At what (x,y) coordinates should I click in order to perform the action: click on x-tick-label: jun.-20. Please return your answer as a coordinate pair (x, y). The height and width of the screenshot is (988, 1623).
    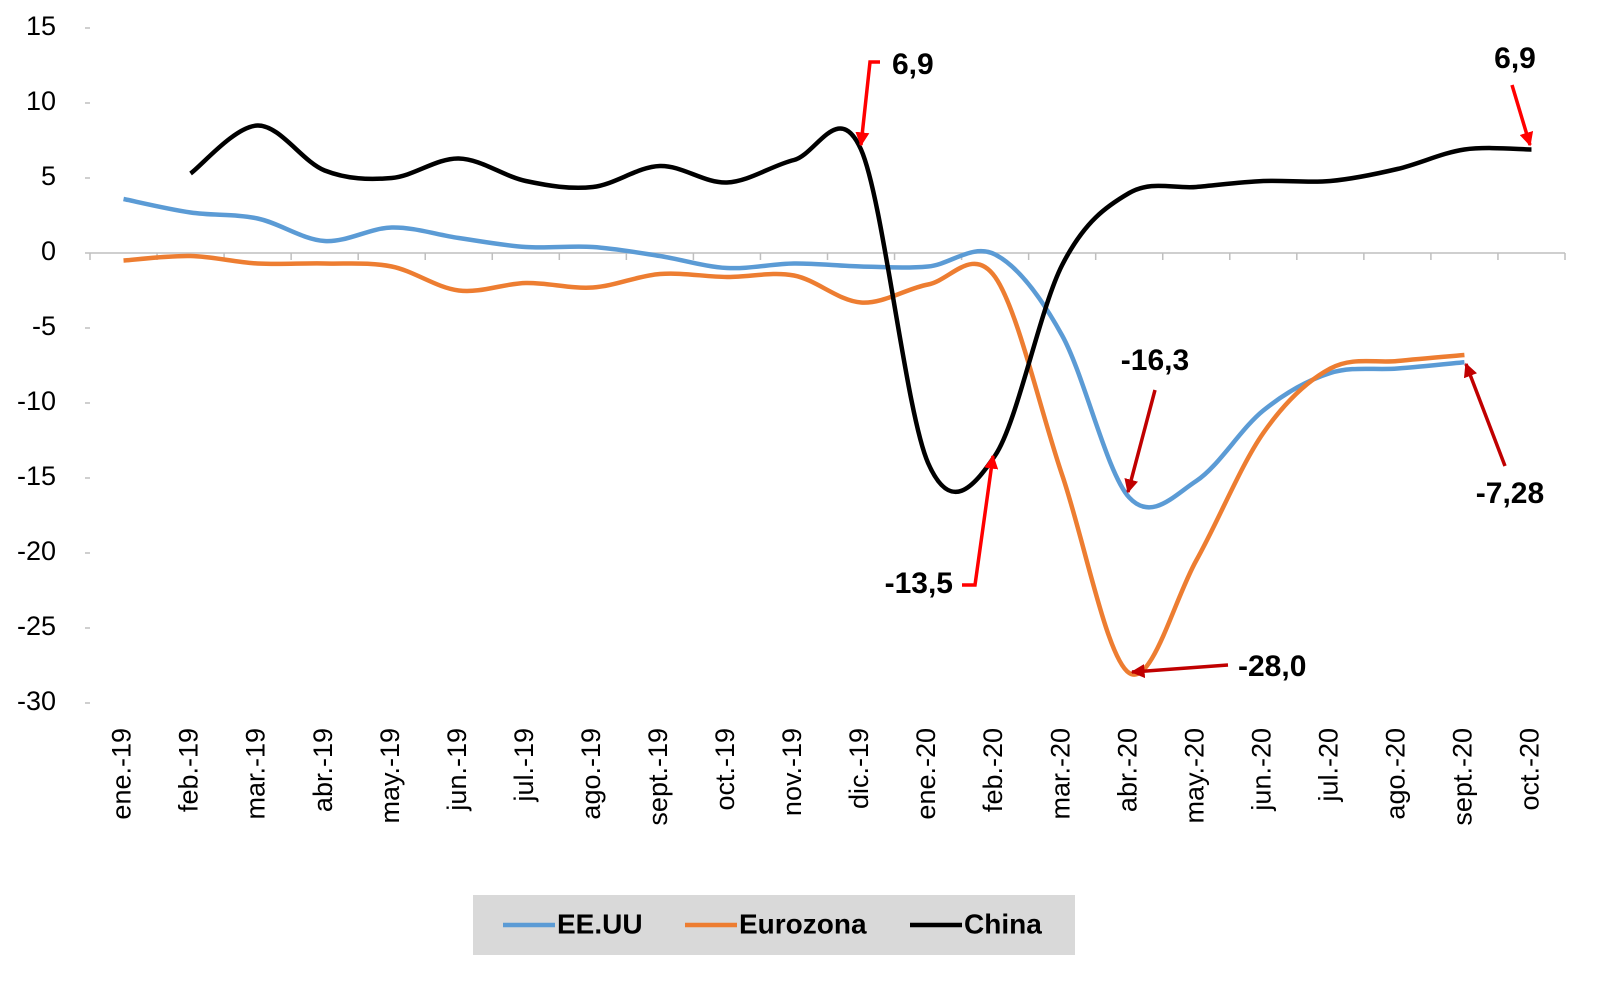
    Looking at the image, I should click on (1261, 770).